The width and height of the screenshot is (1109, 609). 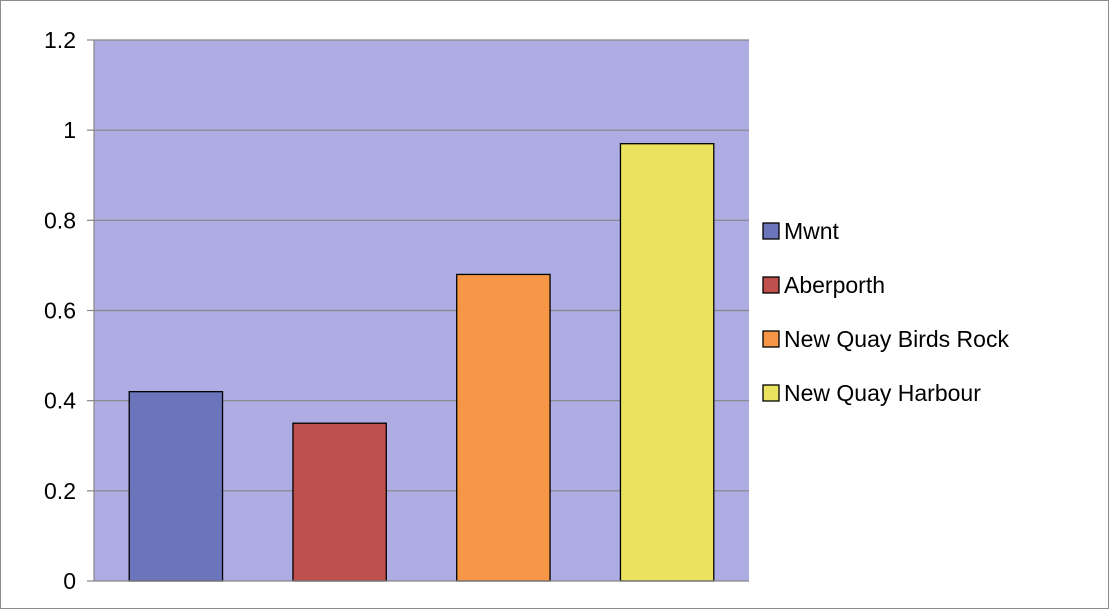 What do you see at coordinates (834, 285) in the screenshot?
I see `legend-label: Aberporth` at bounding box center [834, 285].